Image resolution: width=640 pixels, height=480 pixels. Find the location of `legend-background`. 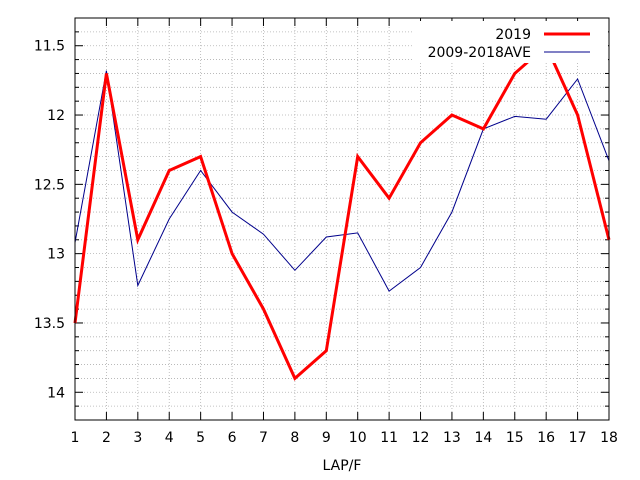

legend-background is located at coordinates (510, 42).